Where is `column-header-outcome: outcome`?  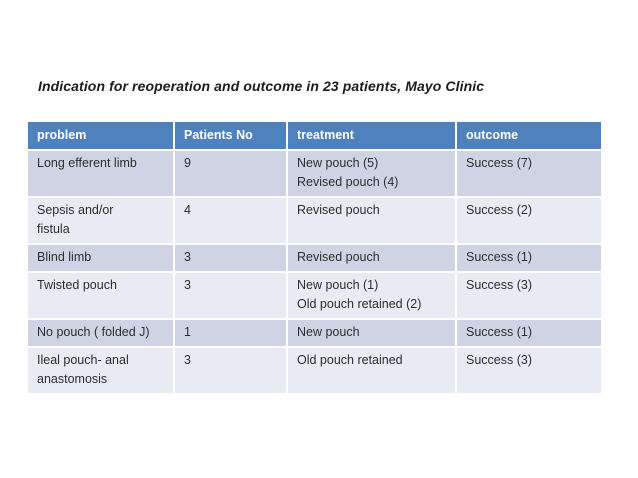
column-header-outcome: outcome is located at coordinates (529, 136).